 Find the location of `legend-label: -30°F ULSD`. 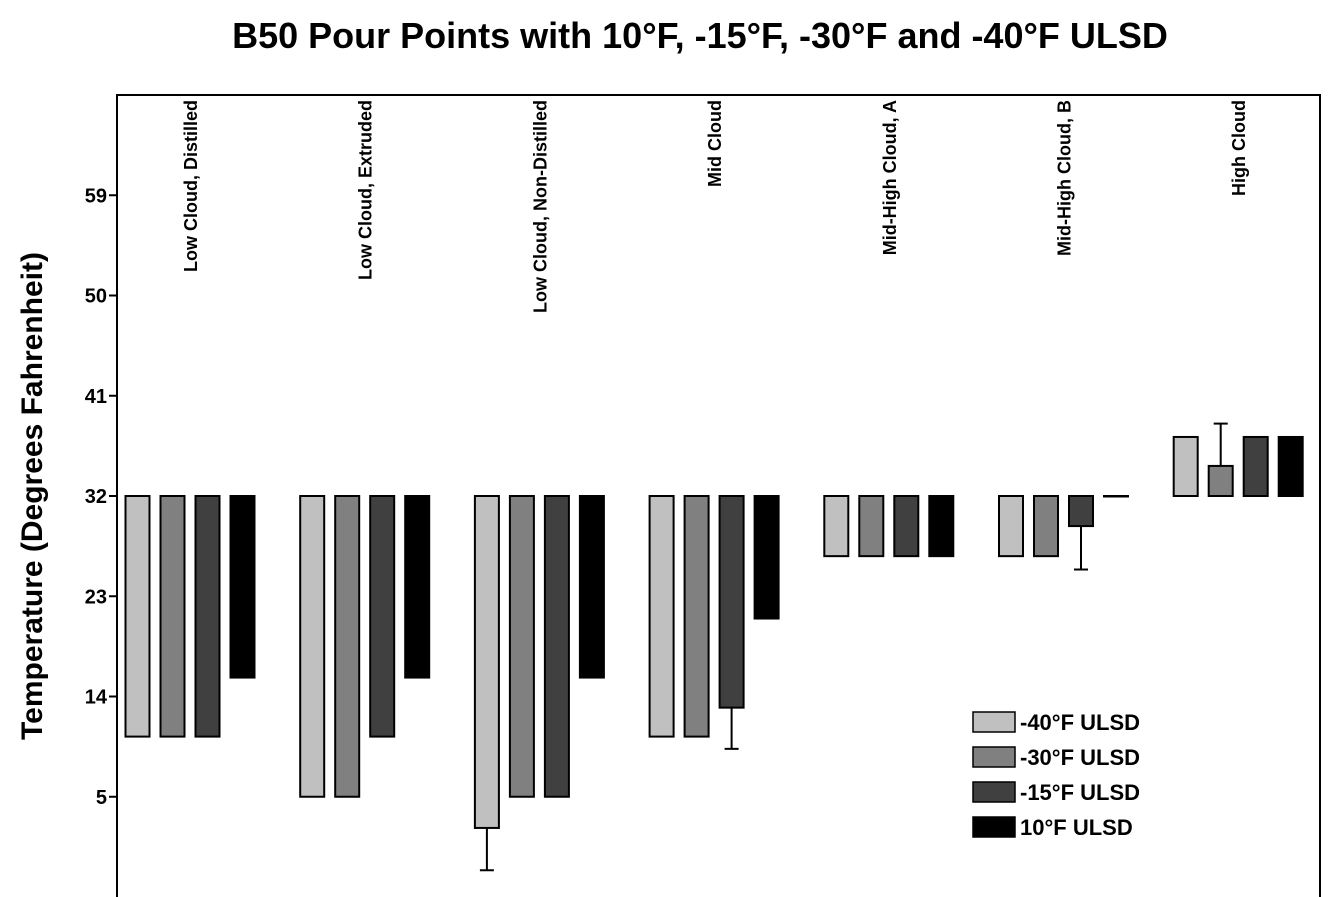

legend-label: -30°F ULSD is located at coordinates (1080, 757).